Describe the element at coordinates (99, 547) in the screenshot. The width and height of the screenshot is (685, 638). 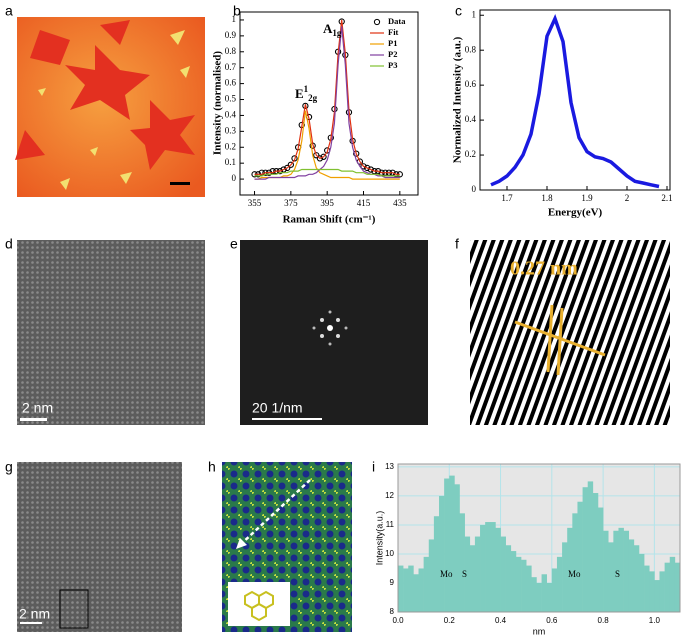
I see `stem-image: 2 nm` at that location.